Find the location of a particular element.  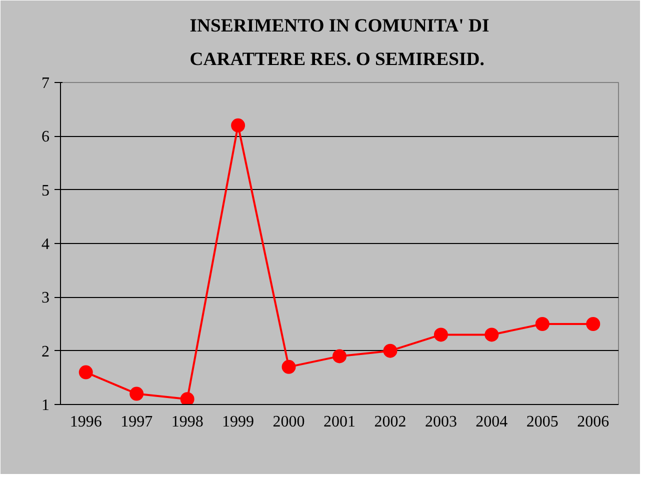

x-tick-label: 2002 is located at coordinates (390, 422).